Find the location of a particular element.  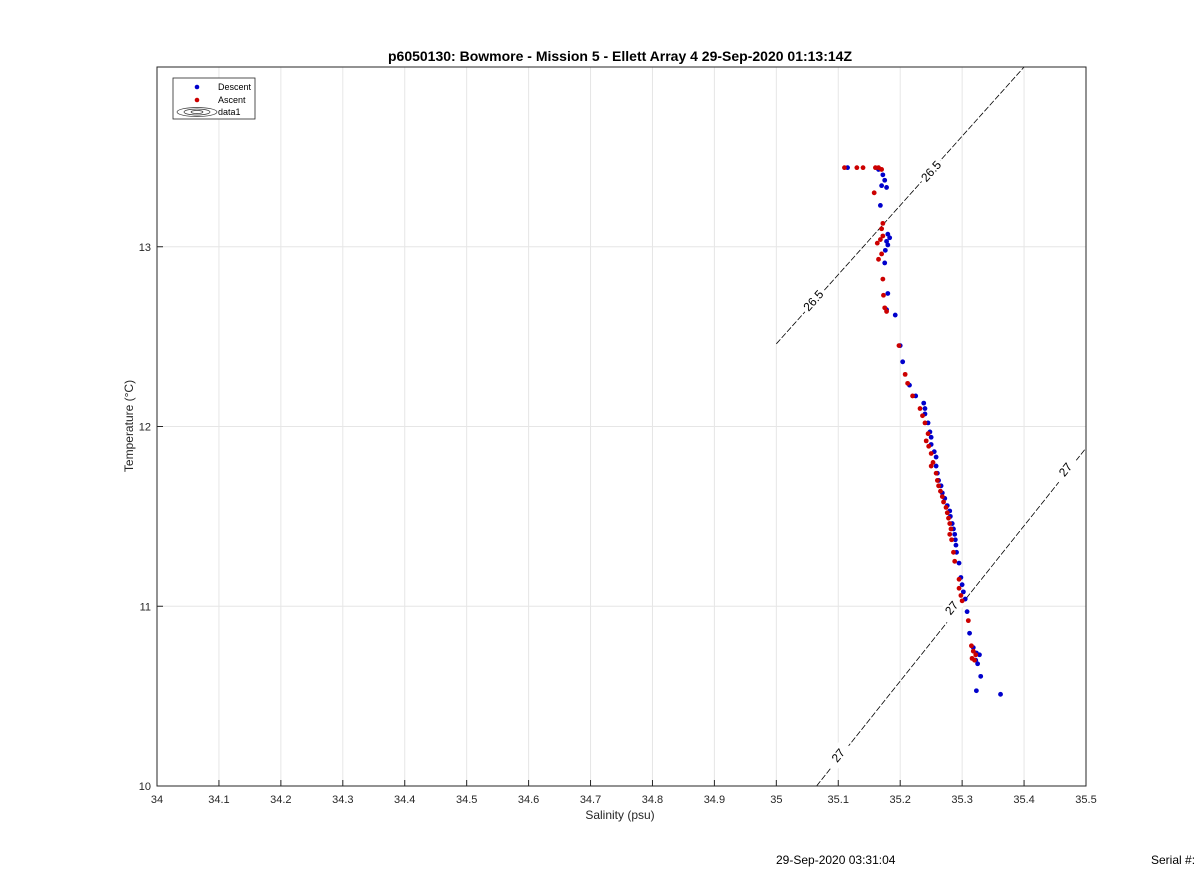

x-tick-label: 34.1 is located at coordinates (218, 800).